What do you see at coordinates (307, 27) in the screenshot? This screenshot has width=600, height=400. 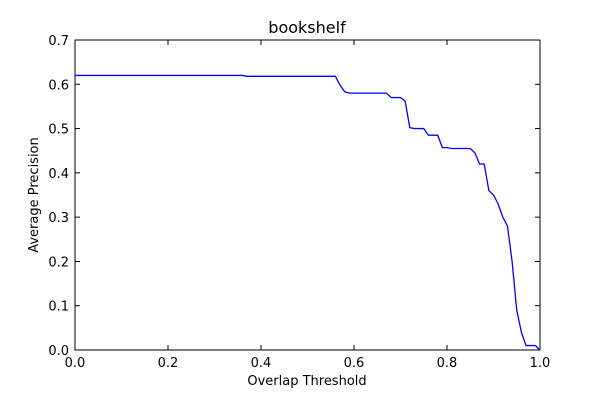 I see `chart-title: bookshelf` at bounding box center [307, 27].